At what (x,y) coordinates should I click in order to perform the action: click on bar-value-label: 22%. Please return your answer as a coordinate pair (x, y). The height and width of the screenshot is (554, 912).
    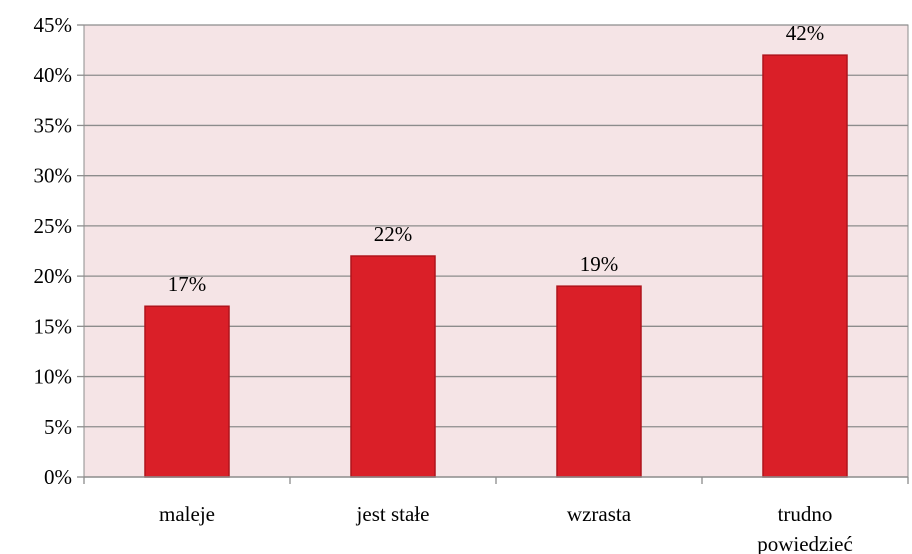
    Looking at the image, I should click on (393, 234).